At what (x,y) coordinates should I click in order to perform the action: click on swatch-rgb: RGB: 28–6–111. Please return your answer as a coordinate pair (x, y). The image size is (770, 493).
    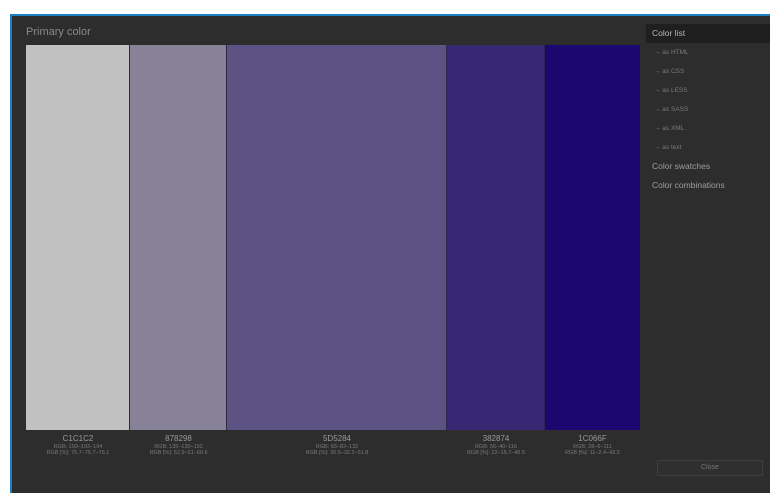
    Looking at the image, I should click on (592, 446).